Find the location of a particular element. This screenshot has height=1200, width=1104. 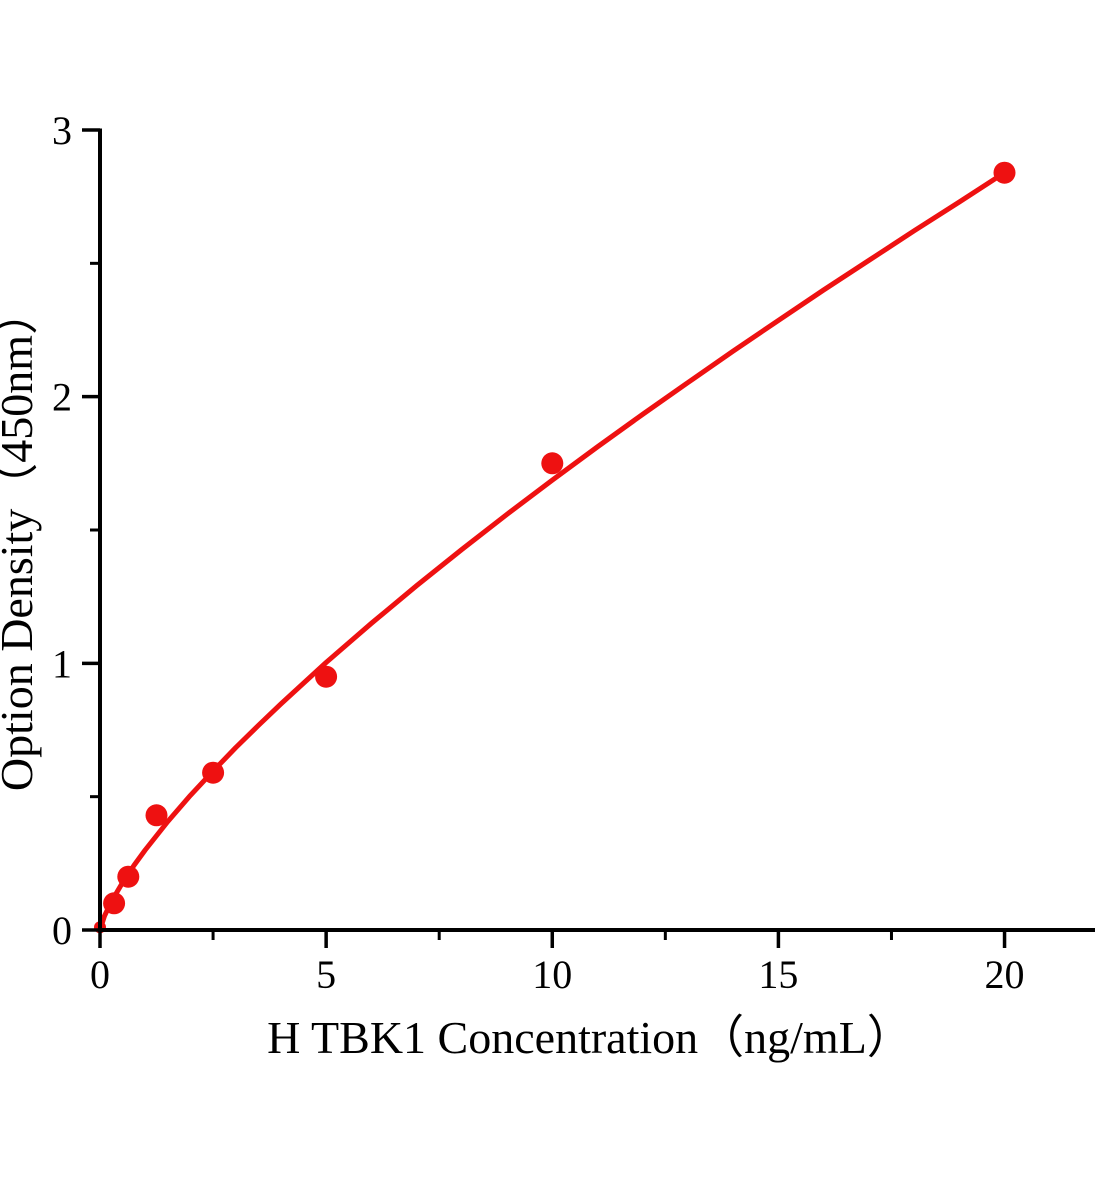

x-tick-label: 5 is located at coordinates (326, 974).